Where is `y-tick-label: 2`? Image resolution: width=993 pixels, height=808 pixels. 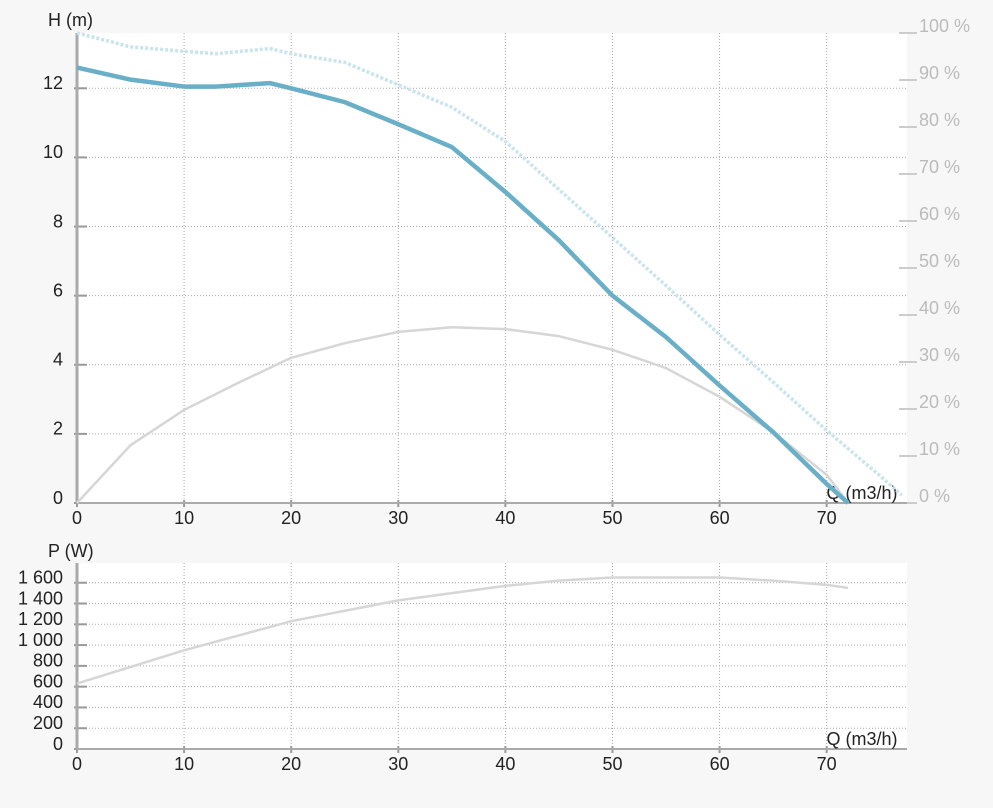
y-tick-label: 2 is located at coordinates (58, 429).